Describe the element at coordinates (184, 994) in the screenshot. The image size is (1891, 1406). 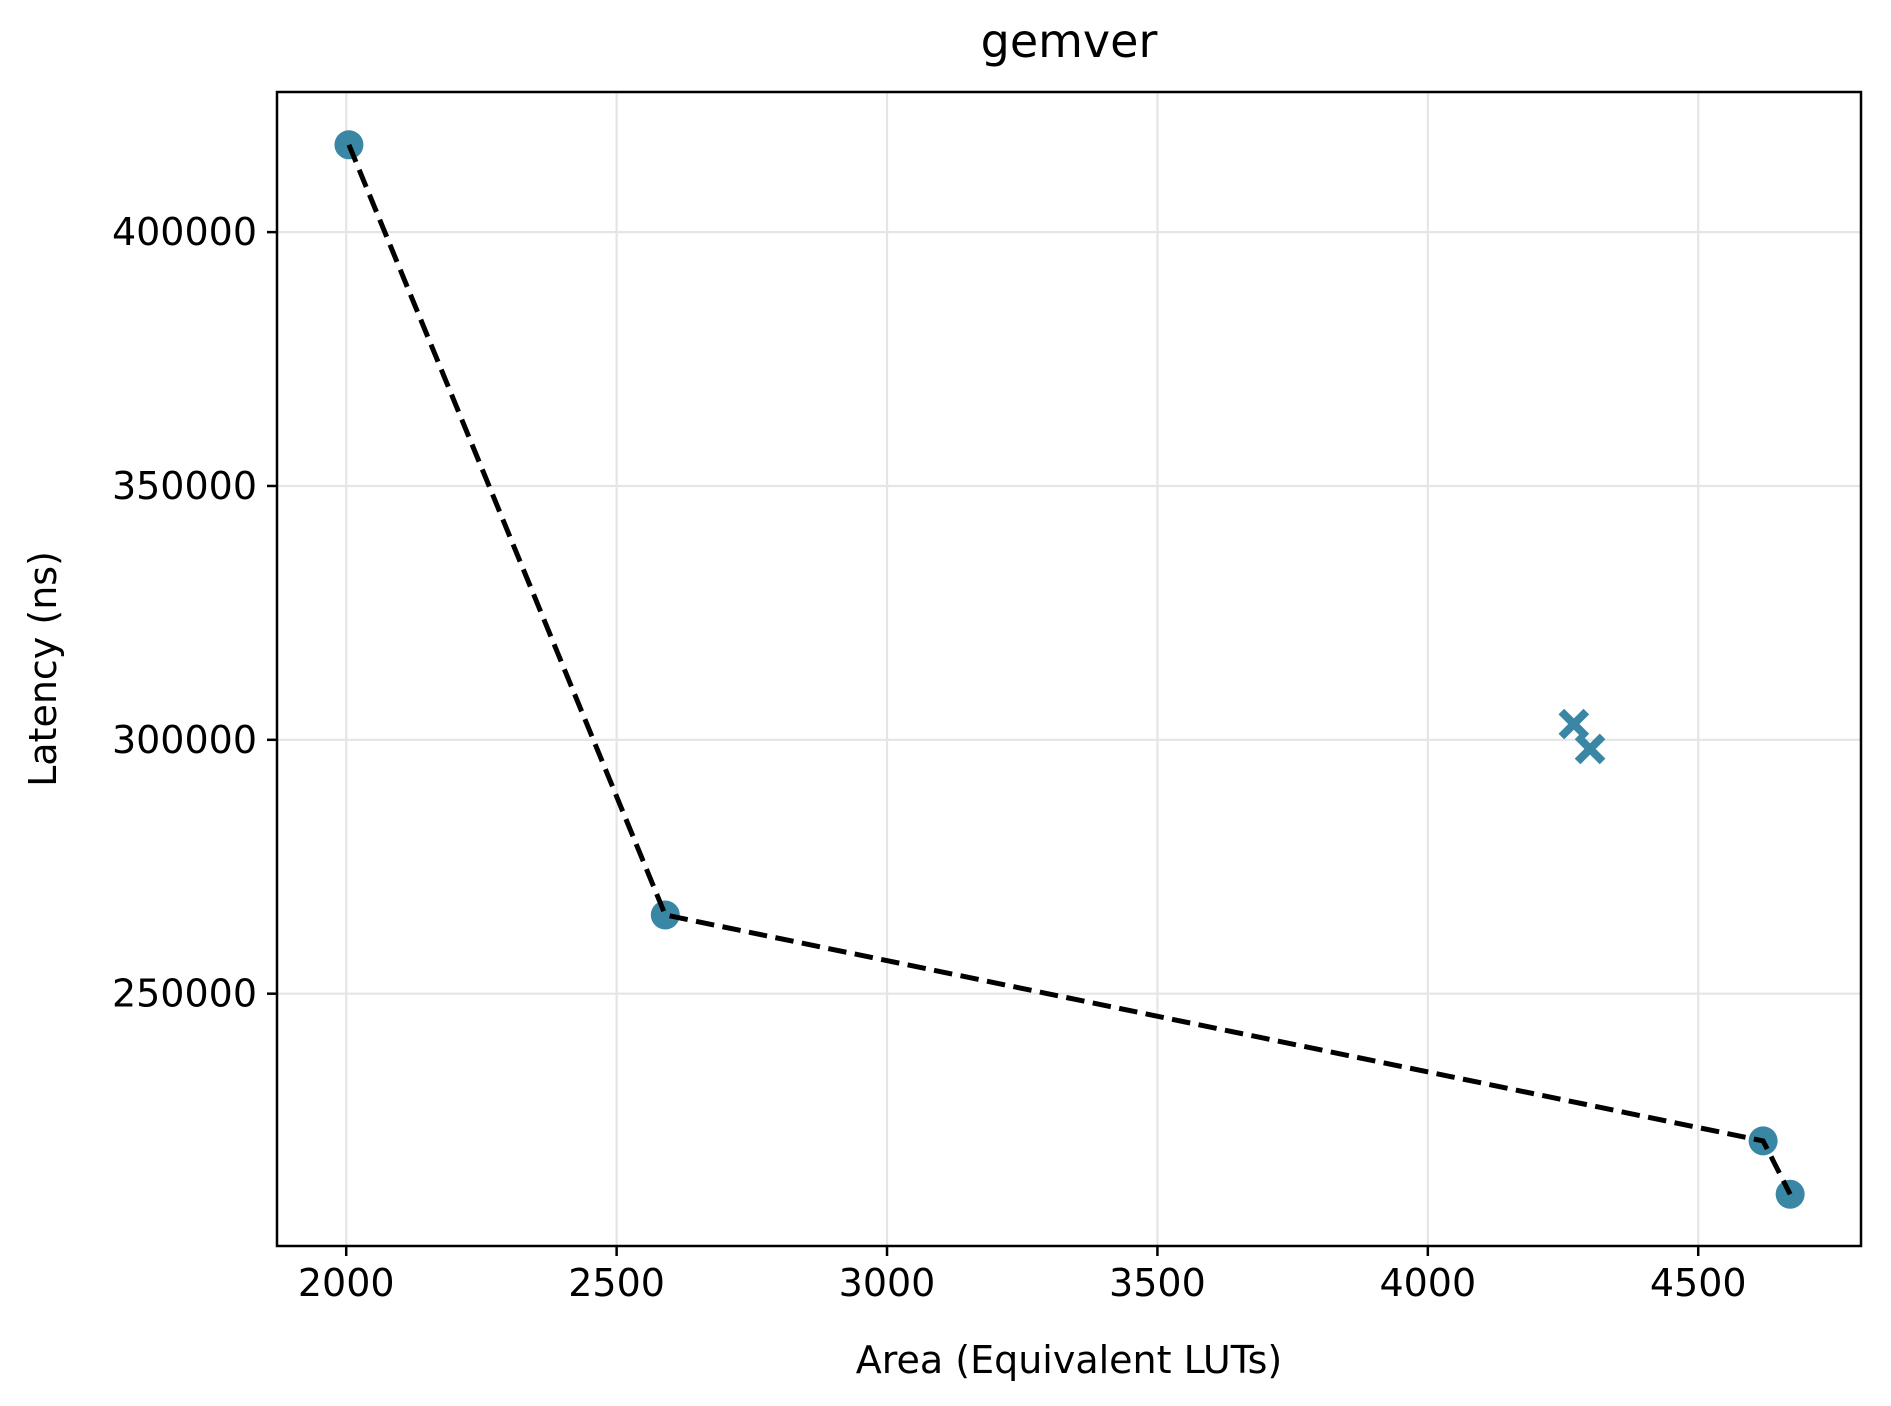
I see `y-tick-label: 250000` at that location.